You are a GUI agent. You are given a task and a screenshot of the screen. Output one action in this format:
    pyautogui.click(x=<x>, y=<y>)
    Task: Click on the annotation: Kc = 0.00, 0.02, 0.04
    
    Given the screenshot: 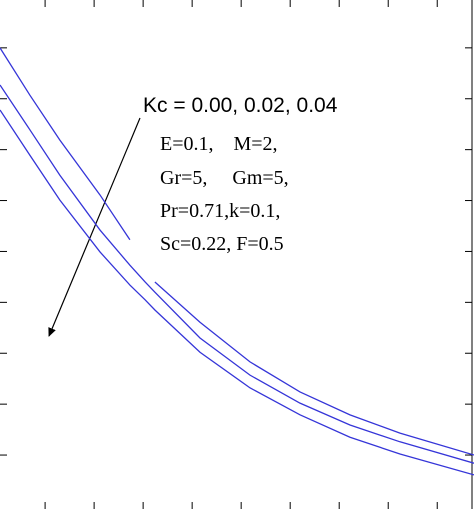 What is the action you would take?
    pyautogui.click(x=240, y=105)
    